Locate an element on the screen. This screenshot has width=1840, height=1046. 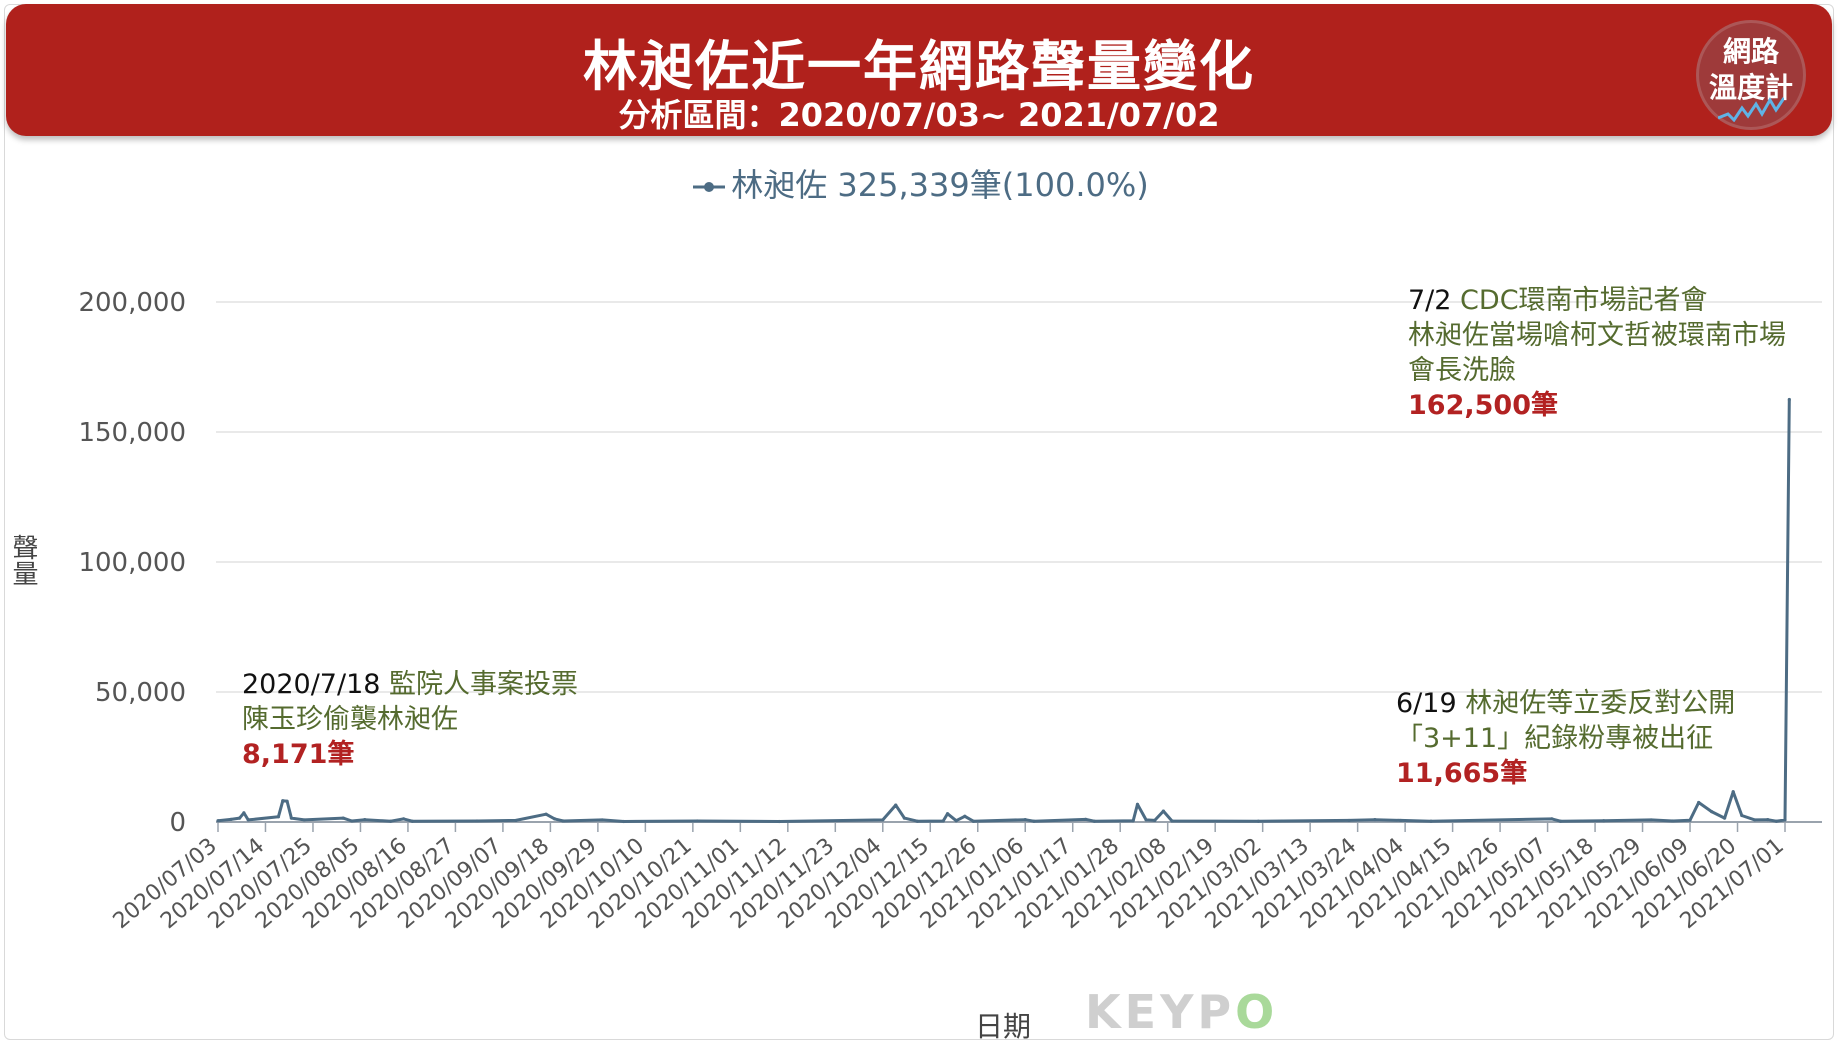
analysis-period: 分析區間：2020/07/03~ 2021/07/02 is located at coordinates (919, 115).